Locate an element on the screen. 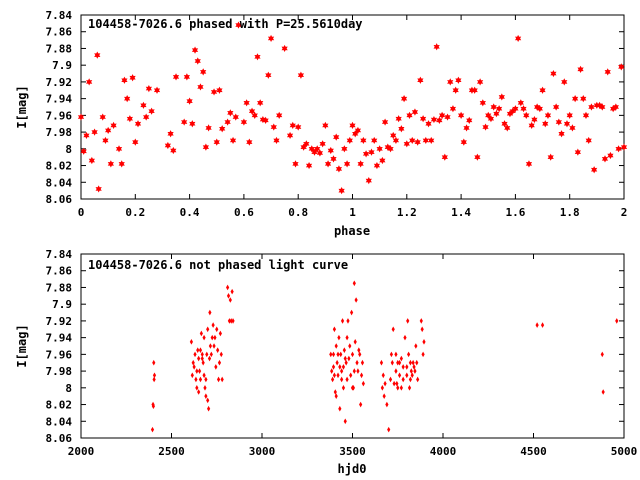 The height and width of the screenshot is (480, 640). y-tick-label: 7.86 is located at coordinates (59, 271).